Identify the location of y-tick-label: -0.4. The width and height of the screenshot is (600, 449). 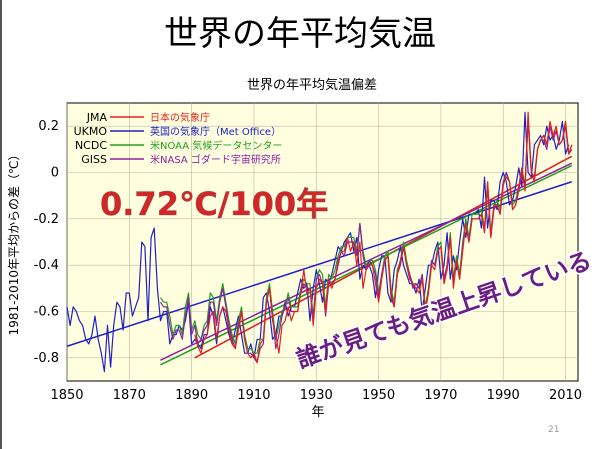
(46, 265).